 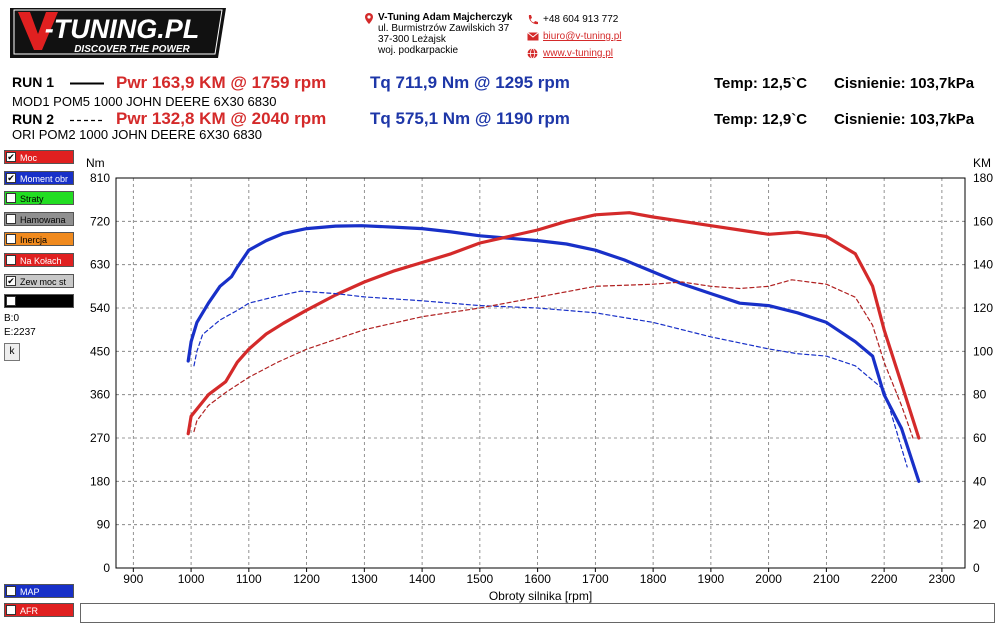 I want to click on legend-item: Na Kołach, so click(x=39, y=260).